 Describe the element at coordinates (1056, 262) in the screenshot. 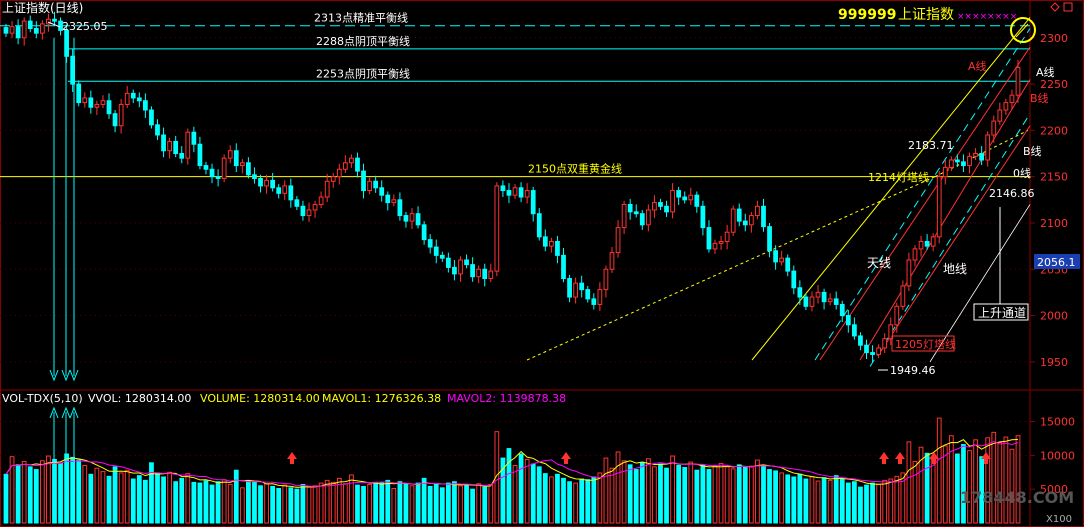

I see `current-price-label: 2056.1` at that location.